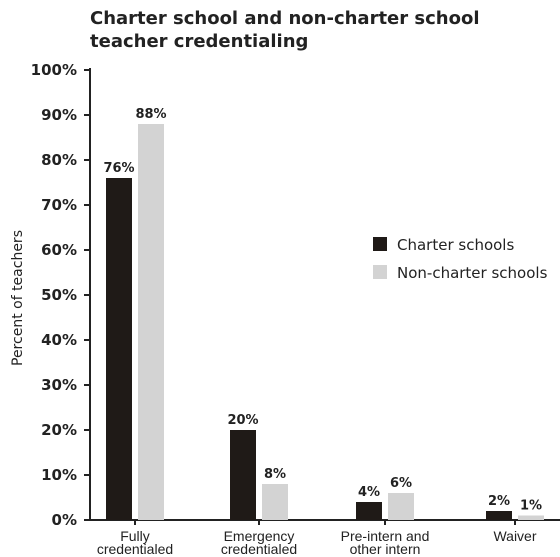 Image resolution: width=560 pixels, height=557 pixels. I want to click on data-label-charter: 76%, so click(118, 168).